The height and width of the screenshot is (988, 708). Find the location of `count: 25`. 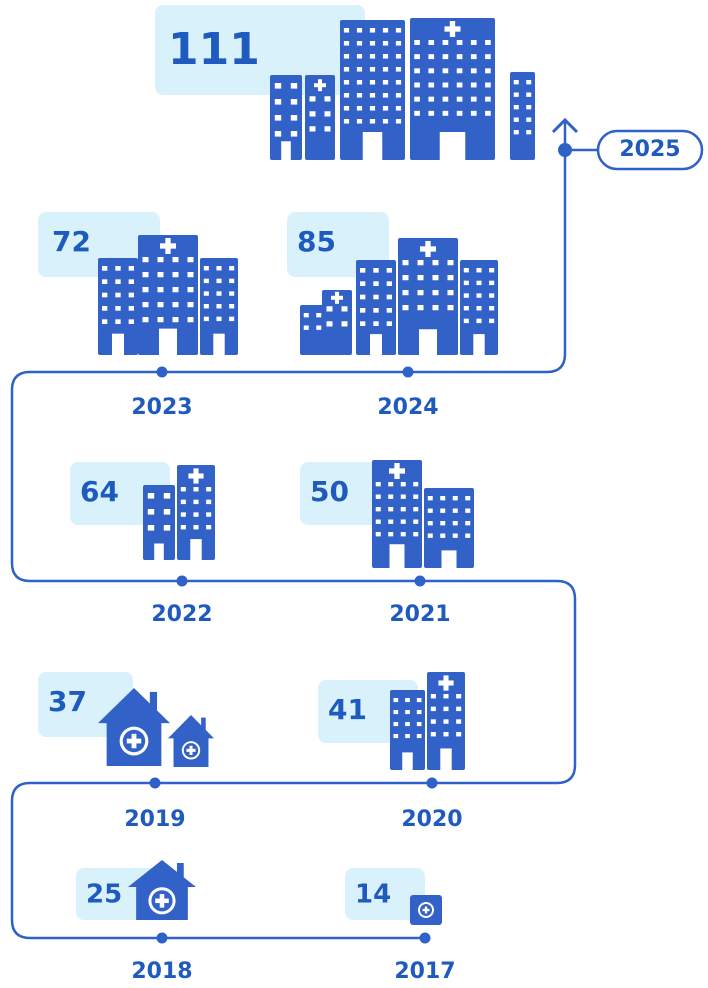

count: 25 is located at coordinates (104, 895).